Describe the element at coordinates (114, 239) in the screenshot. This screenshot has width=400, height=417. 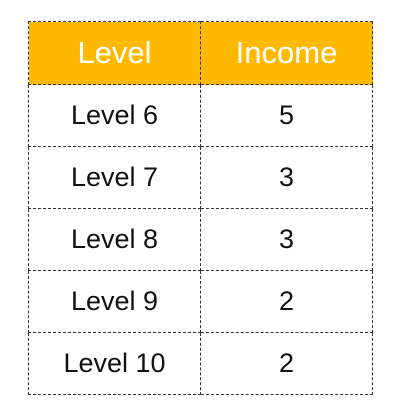
I see `level-cell: Level 8` at that location.